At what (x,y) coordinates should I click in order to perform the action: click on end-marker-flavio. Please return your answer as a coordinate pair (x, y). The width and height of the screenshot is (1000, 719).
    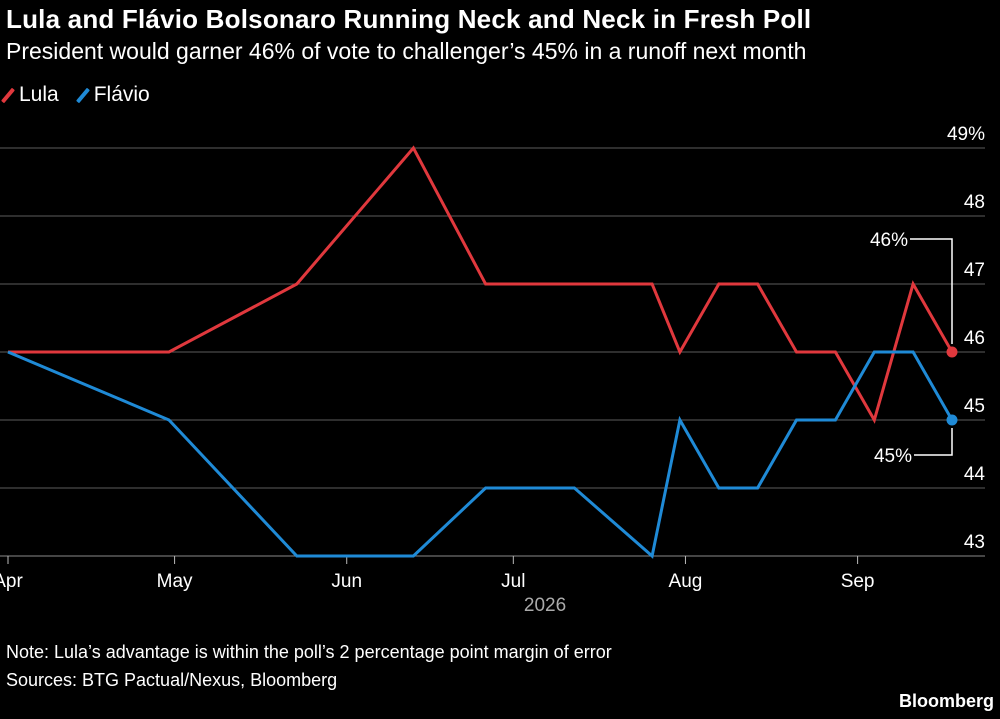
    Looking at the image, I should click on (952, 420).